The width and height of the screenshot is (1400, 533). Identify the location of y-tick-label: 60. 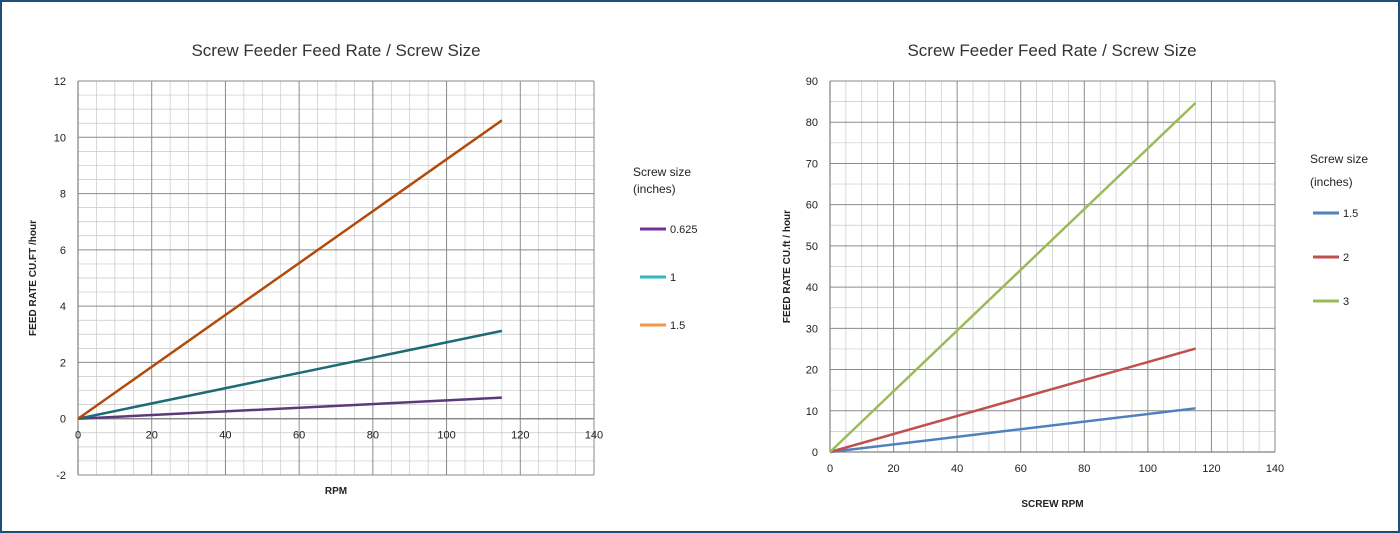
(812, 206).